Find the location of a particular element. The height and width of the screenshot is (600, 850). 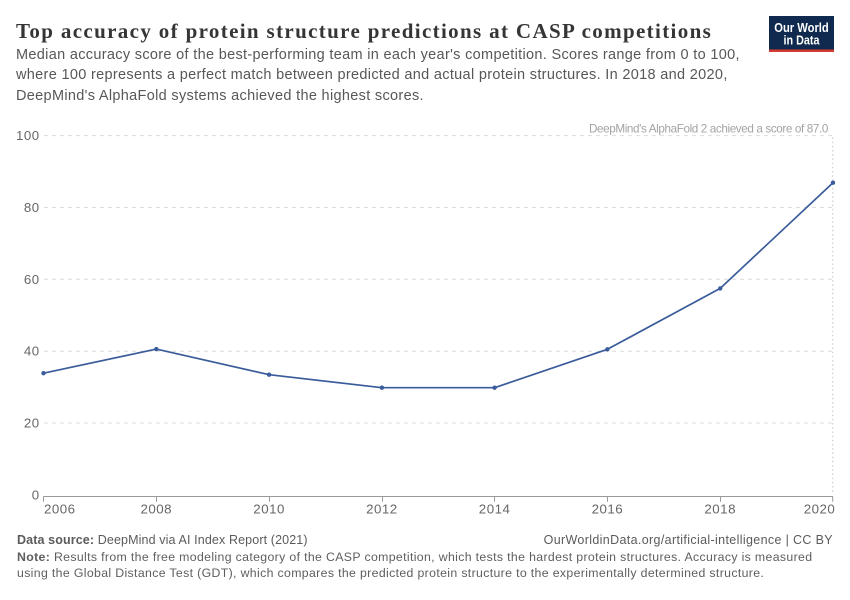

svg-text: 20 is located at coordinates (32, 423).